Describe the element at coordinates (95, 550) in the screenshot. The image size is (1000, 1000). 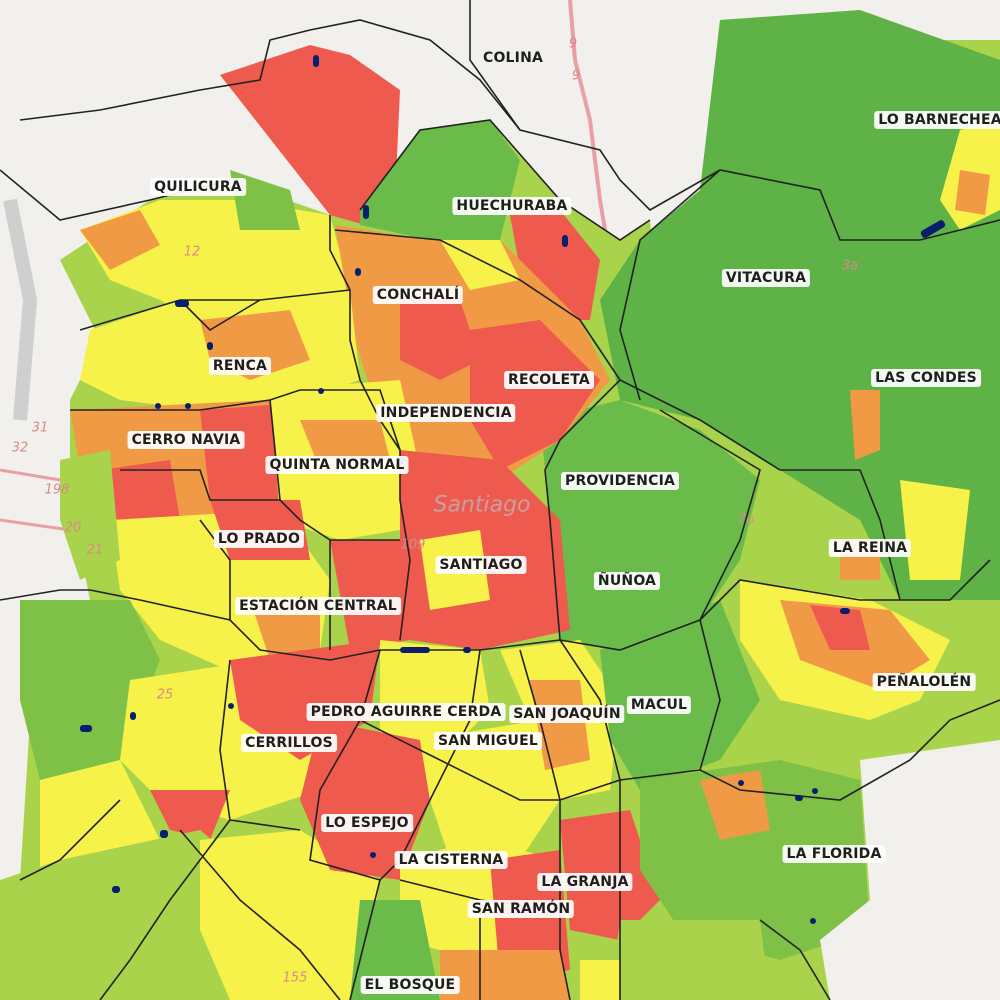
I see `route-number: 21` at that location.